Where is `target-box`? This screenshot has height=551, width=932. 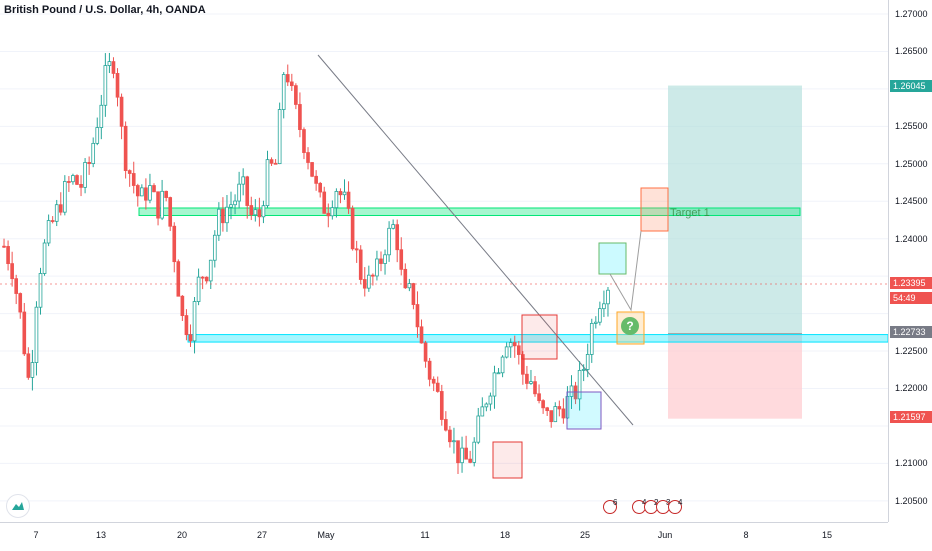
target-box is located at coordinates (654, 209).